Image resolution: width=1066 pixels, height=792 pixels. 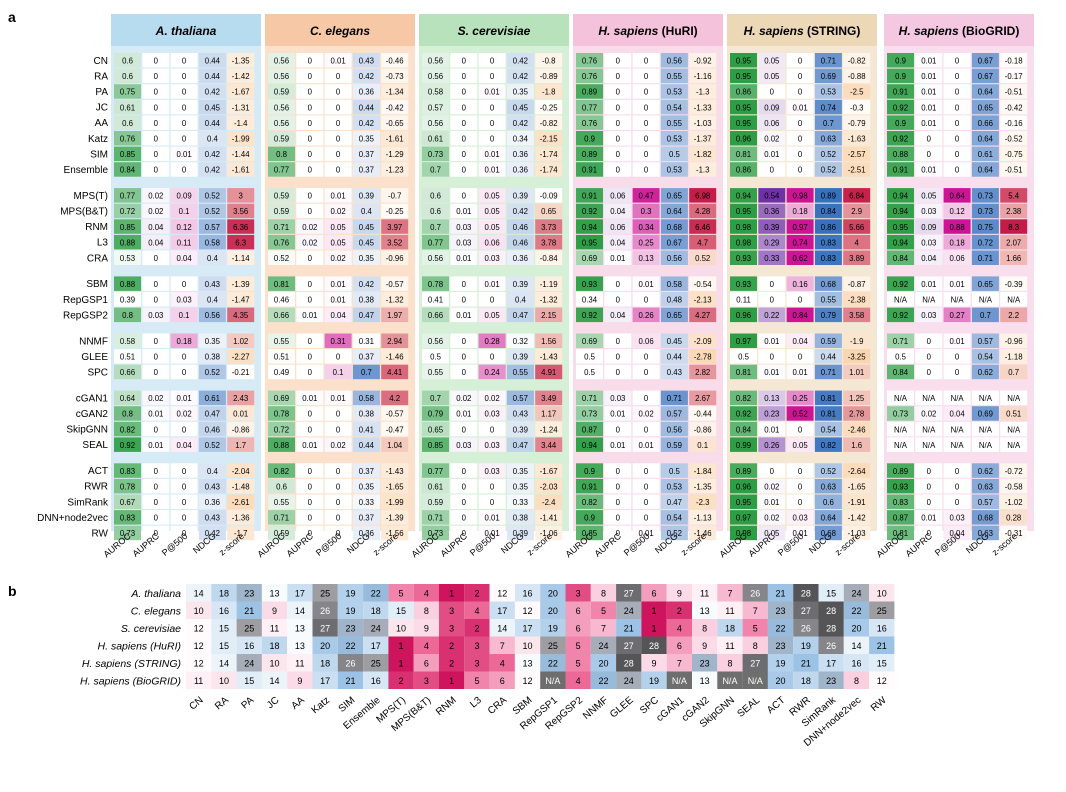 What do you see at coordinates (1014, 284) in the screenshot?
I see `heatmap-cell-value: -0.39` at bounding box center [1014, 284].